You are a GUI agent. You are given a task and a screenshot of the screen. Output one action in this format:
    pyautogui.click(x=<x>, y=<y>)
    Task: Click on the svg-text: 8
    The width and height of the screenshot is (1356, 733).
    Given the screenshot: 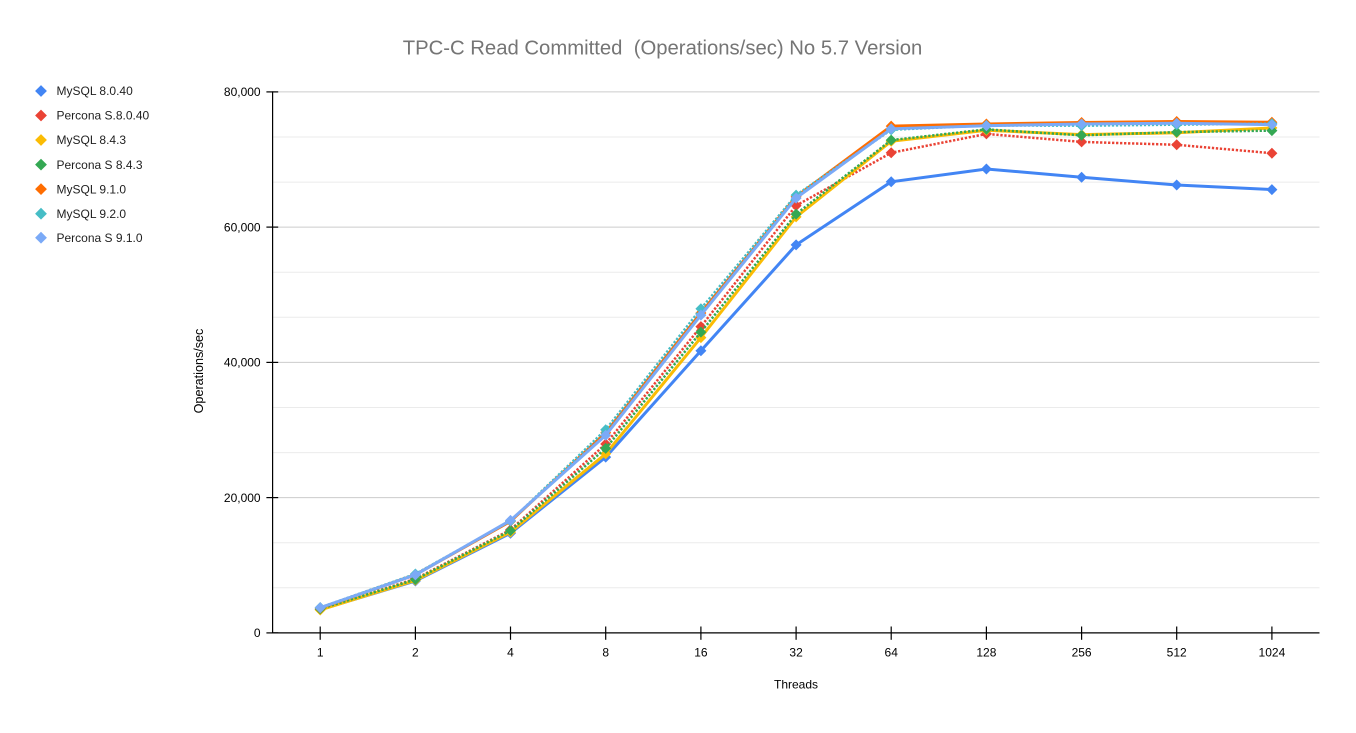 What is the action you would take?
    pyautogui.click(x=605, y=653)
    